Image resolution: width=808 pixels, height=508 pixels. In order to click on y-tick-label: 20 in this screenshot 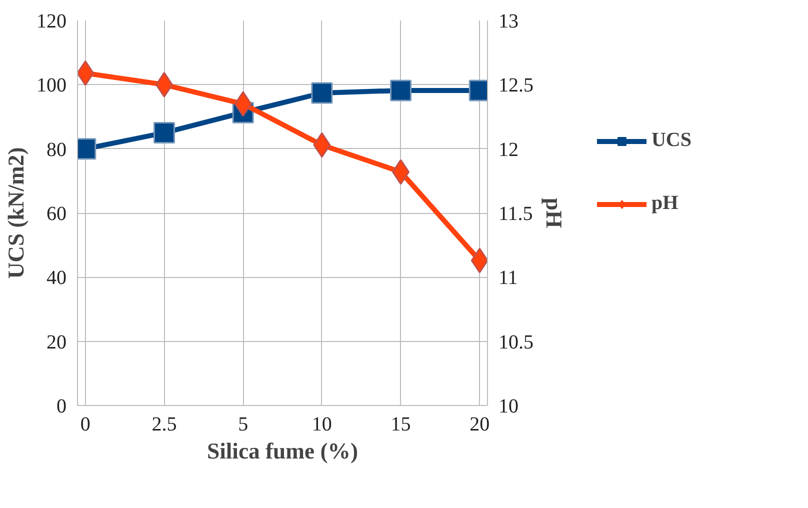, I will do `click(56, 342)`.